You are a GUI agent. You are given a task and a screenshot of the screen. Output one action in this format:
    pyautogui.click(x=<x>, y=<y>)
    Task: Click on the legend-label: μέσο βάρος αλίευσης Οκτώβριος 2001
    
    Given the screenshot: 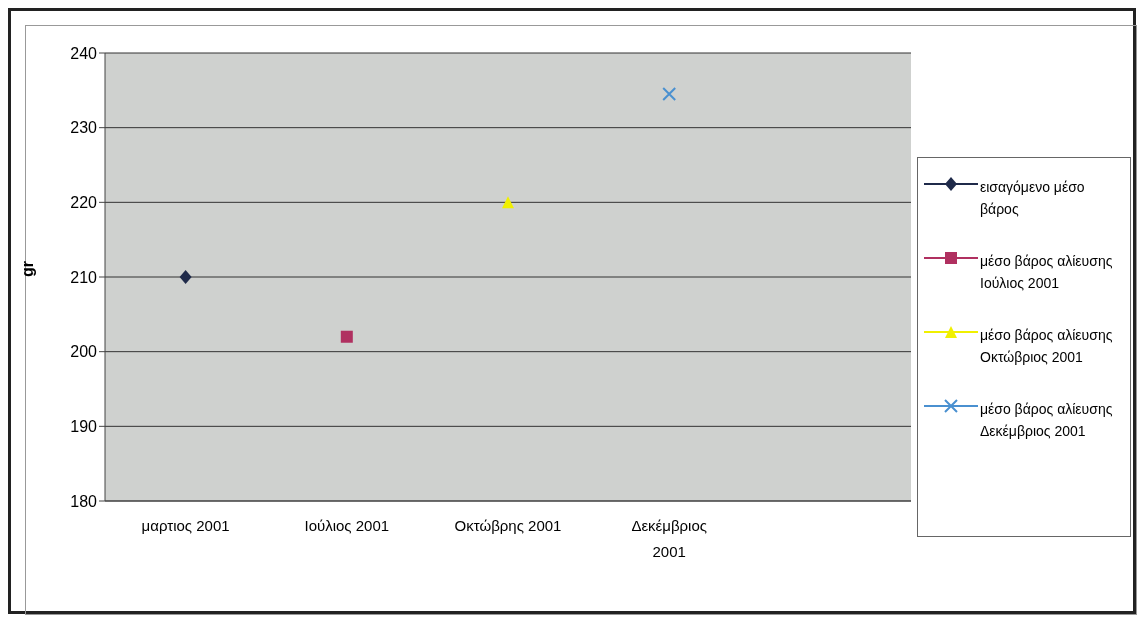 What is the action you would take?
    pyautogui.click(x=1047, y=346)
    